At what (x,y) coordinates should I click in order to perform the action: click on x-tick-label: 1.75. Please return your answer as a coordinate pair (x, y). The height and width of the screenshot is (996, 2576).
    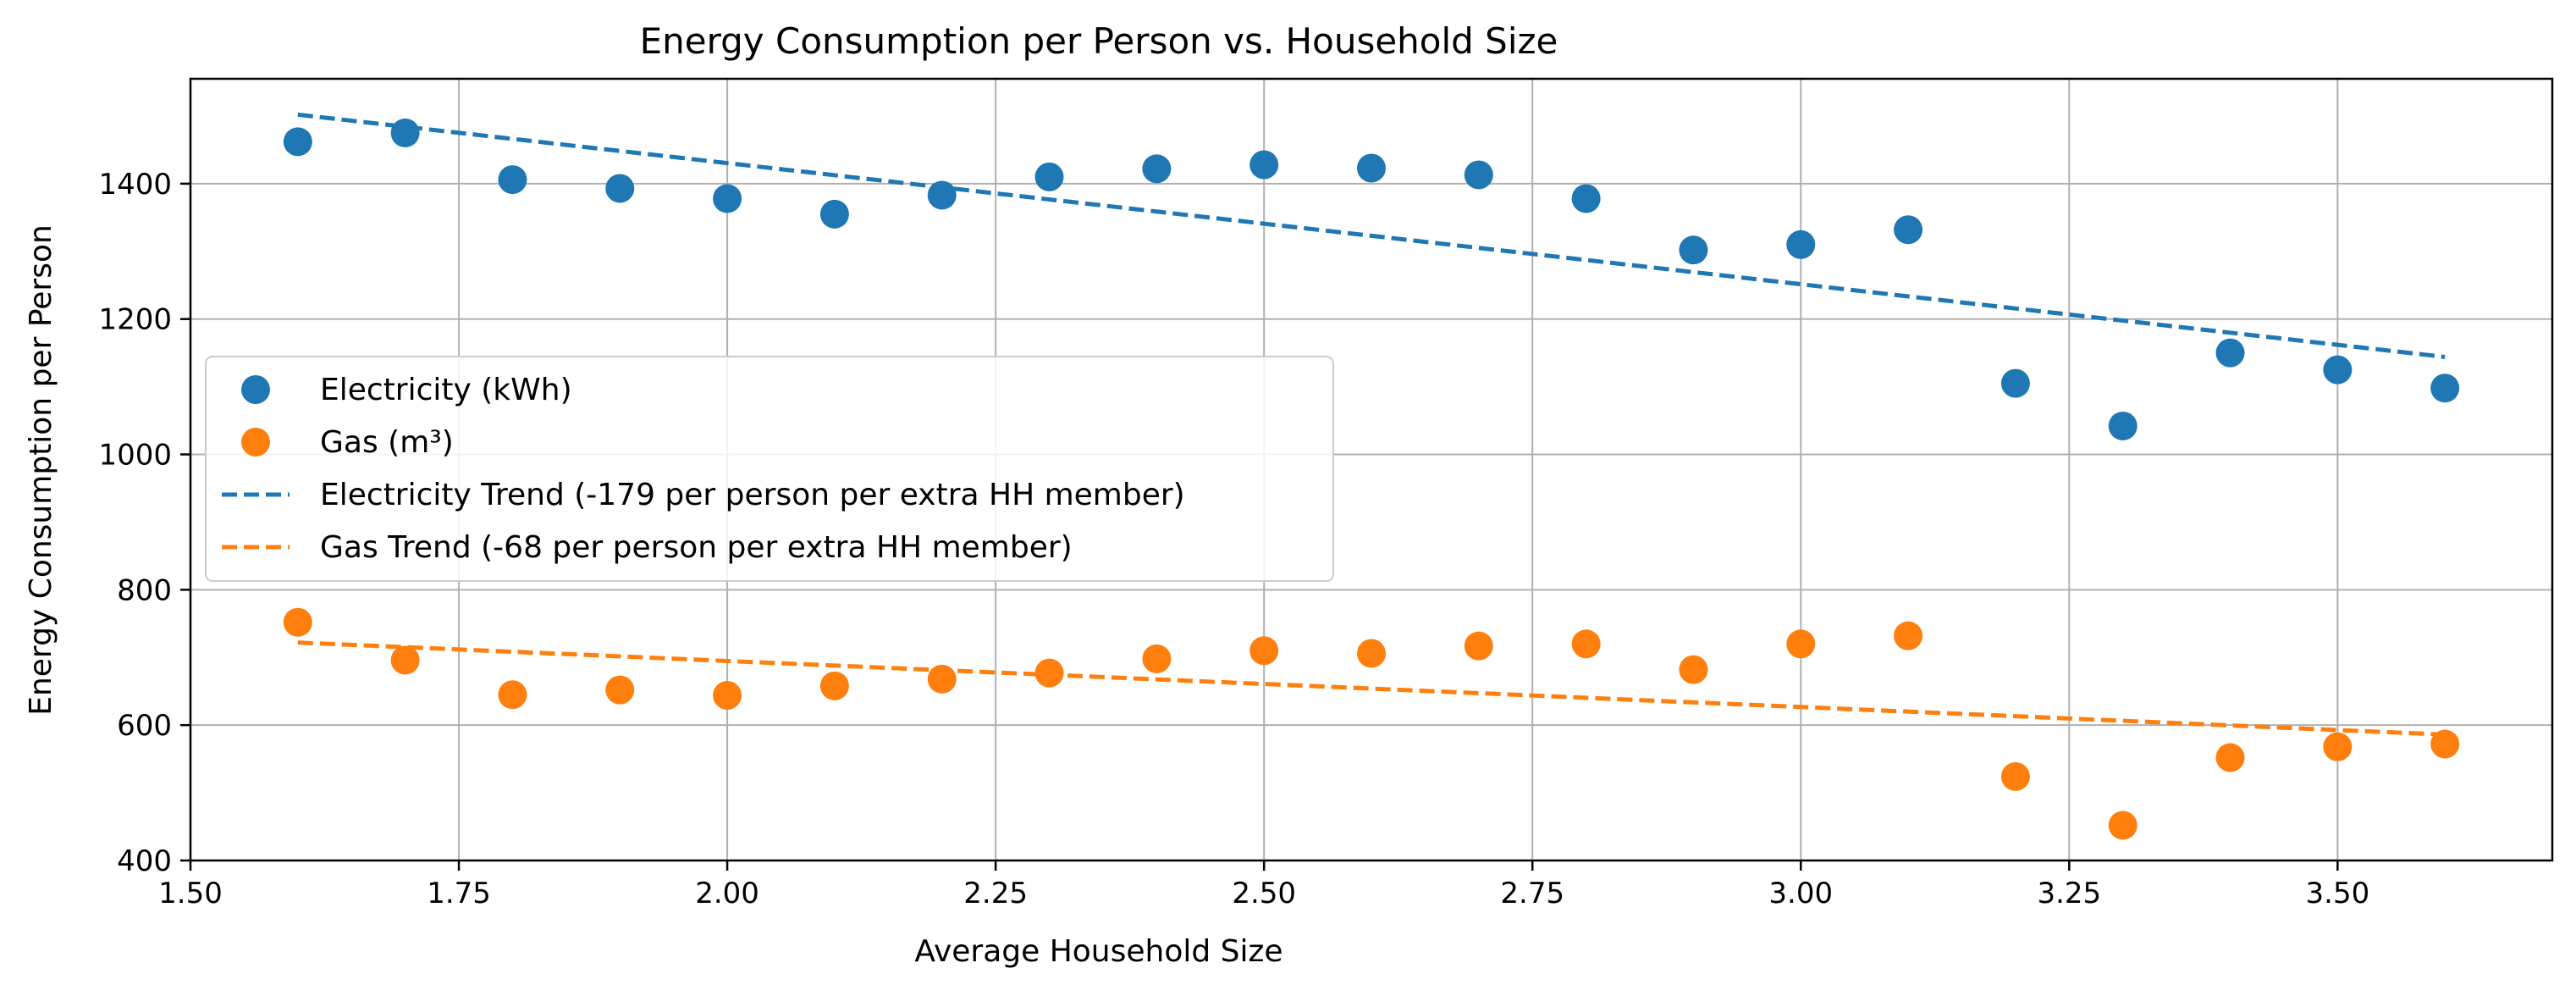
    Looking at the image, I should click on (459, 893).